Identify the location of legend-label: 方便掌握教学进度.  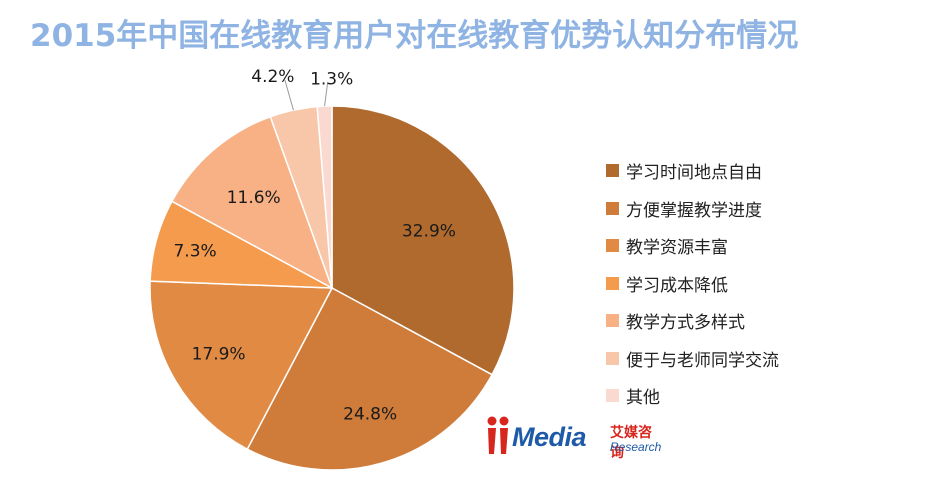
(694, 210).